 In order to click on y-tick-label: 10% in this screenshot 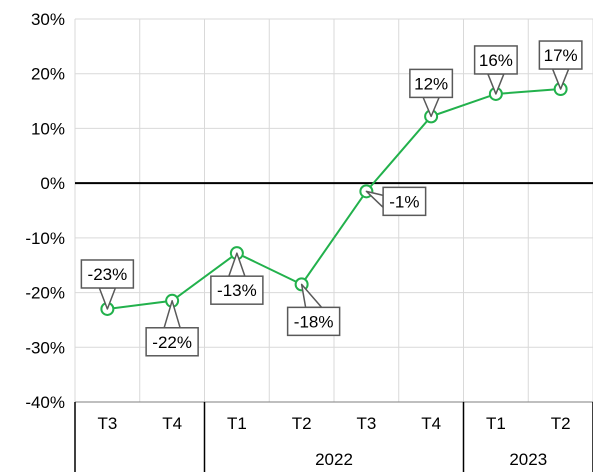, I will do `click(48, 128)`.